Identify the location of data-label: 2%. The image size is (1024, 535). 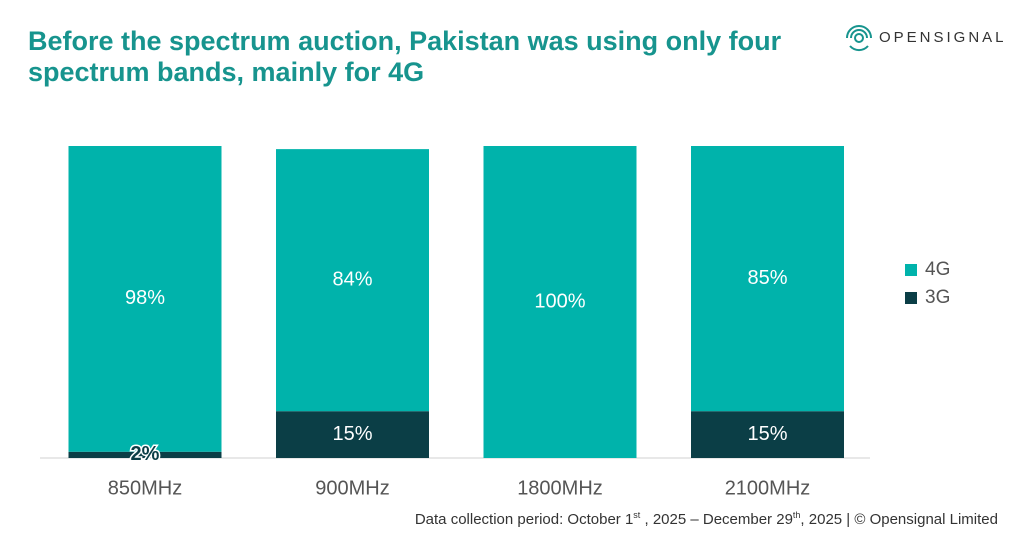
(145, 454).